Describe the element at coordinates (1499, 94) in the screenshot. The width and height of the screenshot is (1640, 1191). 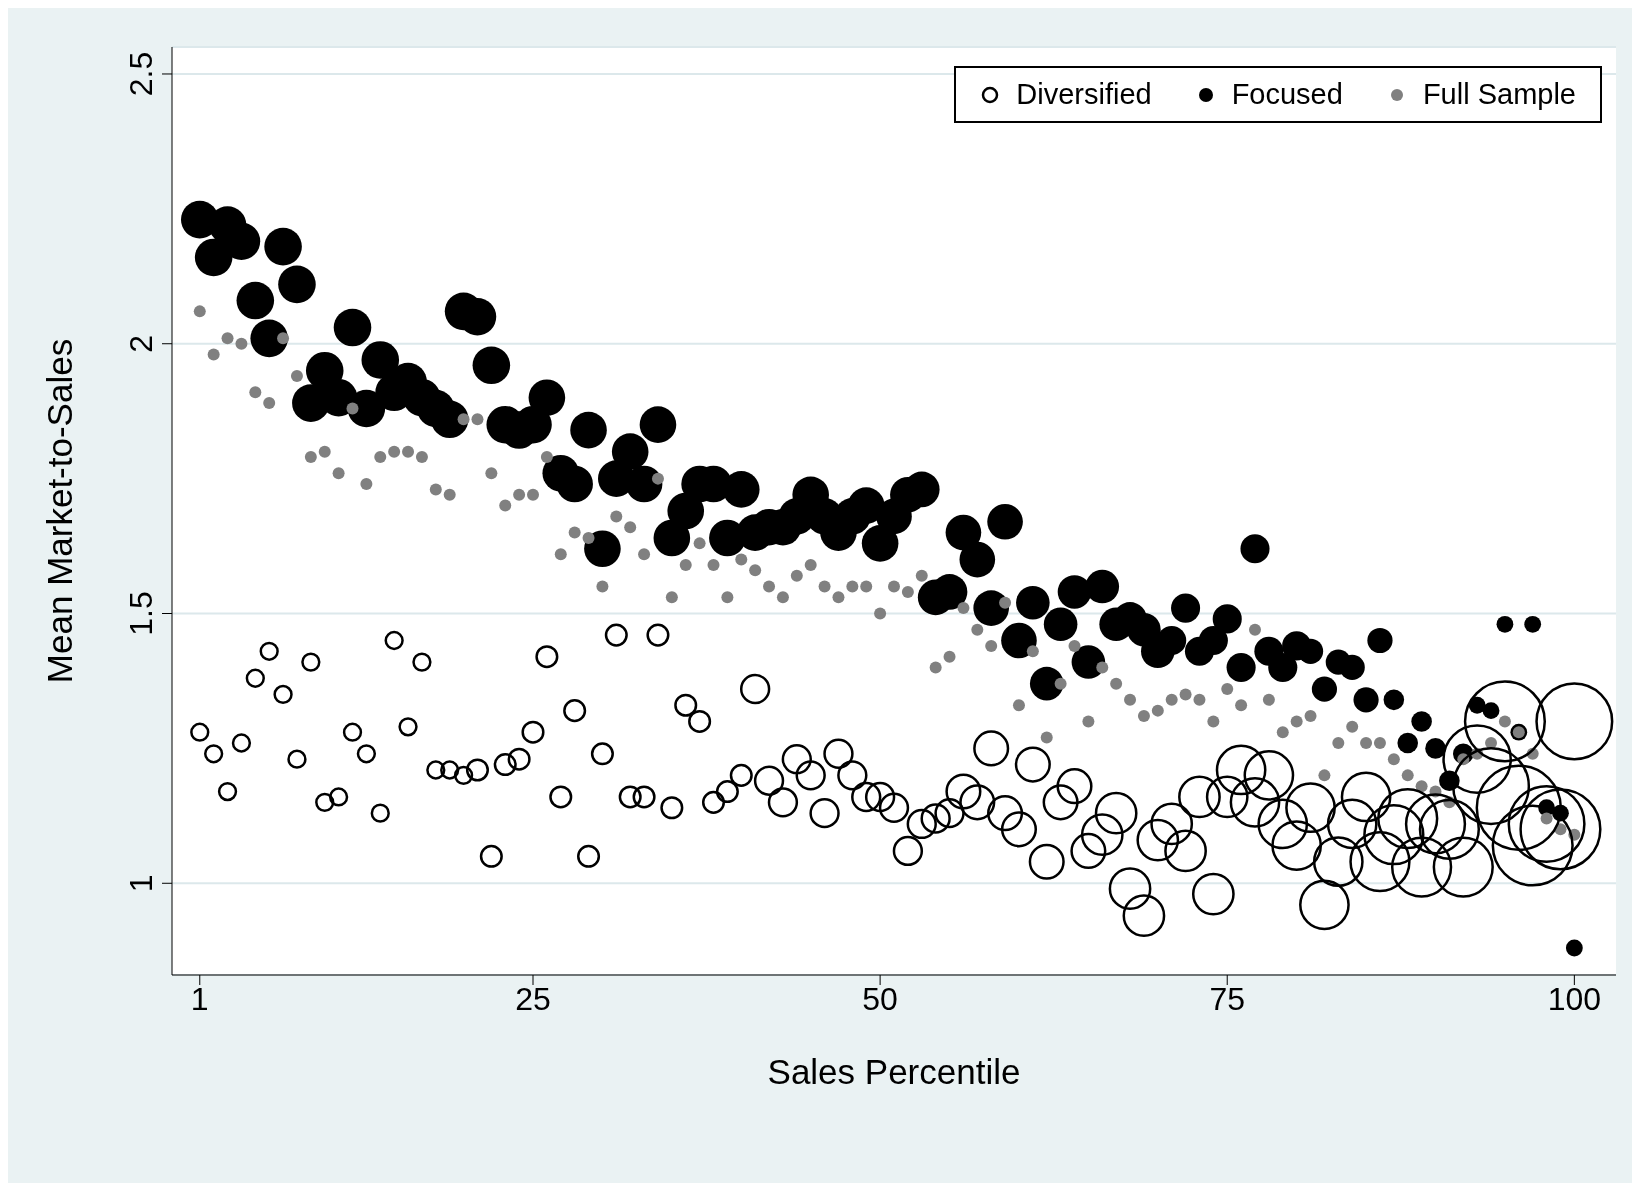
I see `legend-label: Full Sample` at that location.